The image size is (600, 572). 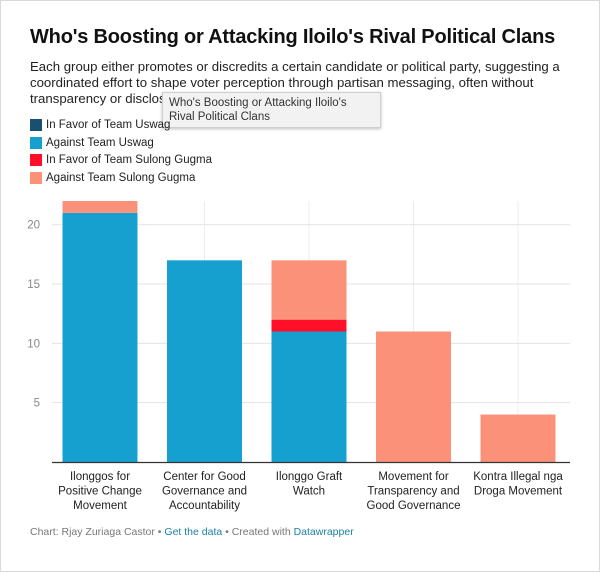 I want to click on x-tick-label: Kontra Illegal nga Droga Movement, so click(x=518, y=484).